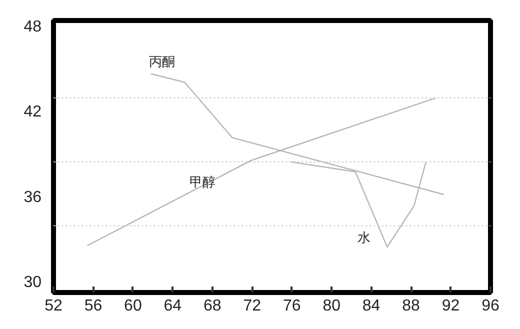  Describe the element at coordinates (203, 182) in the screenshot. I see `series-label: 甲醇` at that location.